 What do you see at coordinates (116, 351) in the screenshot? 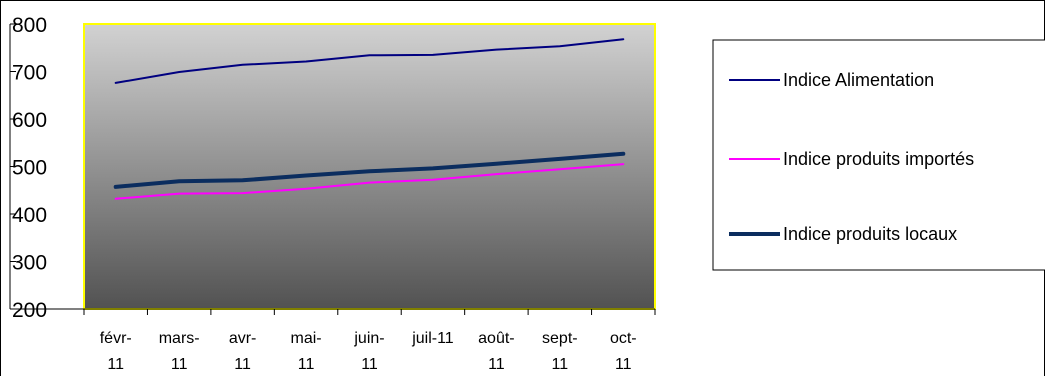
I see `x-tick-label: févr-11` at bounding box center [116, 351].